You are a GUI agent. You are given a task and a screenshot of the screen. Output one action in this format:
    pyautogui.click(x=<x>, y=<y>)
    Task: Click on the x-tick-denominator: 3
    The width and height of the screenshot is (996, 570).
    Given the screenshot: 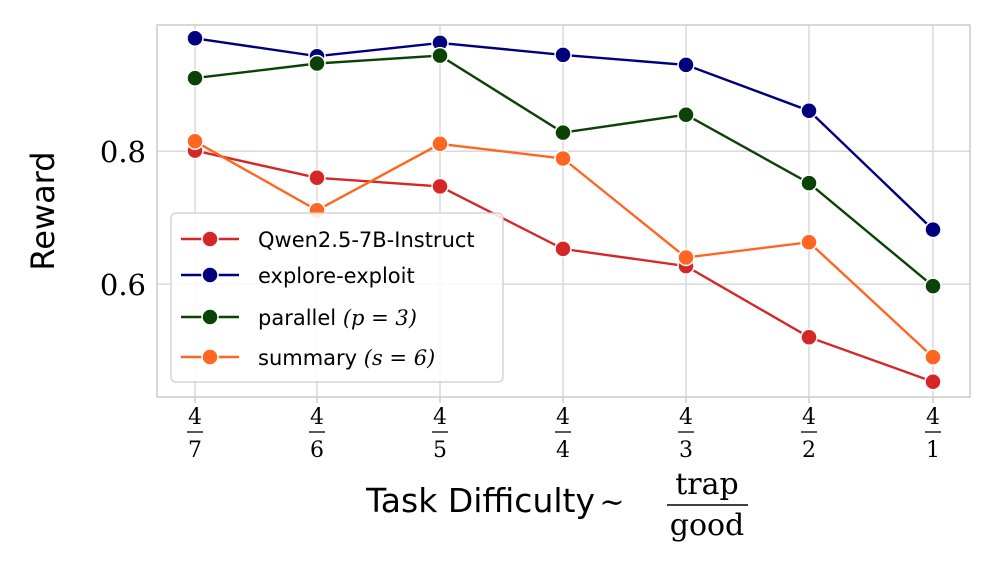 What is the action you would take?
    pyautogui.click(x=686, y=450)
    